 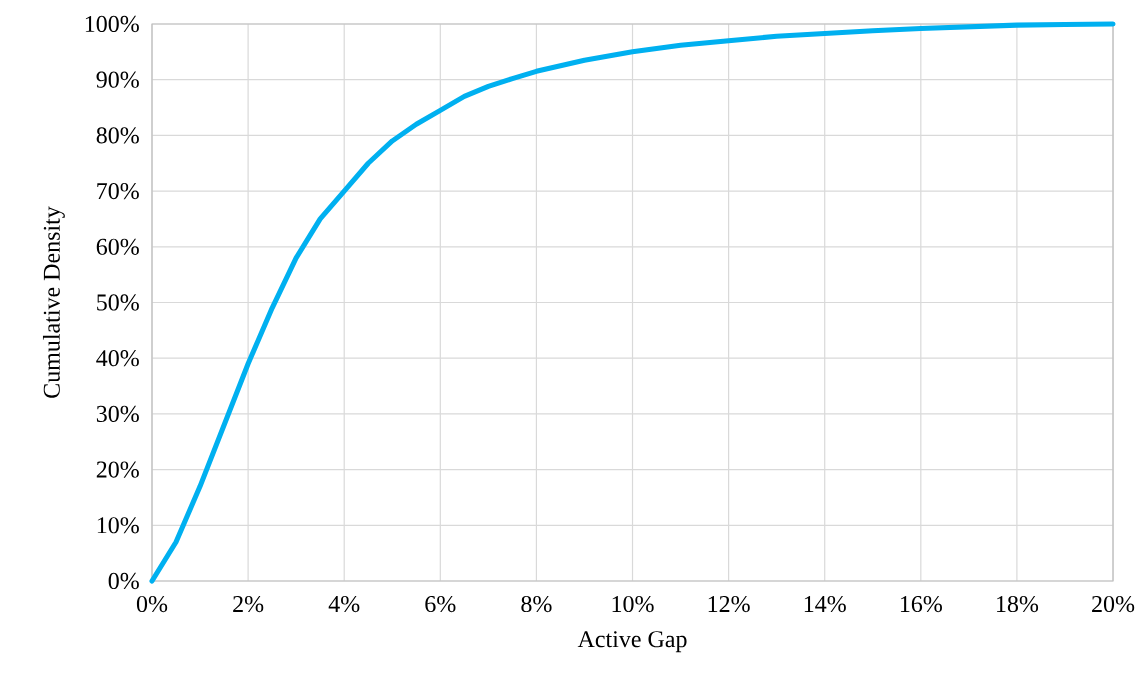 What do you see at coordinates (152, 604) in the screenshot?
I see `x-tick-label: 0%` at bounding box center [152, 604].